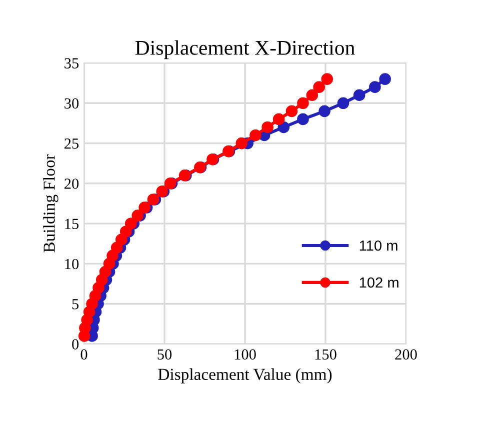 The width and height of the screenshot is (486, 427). Describe the element at coordinates (50, 203) in the screenshot. I see `y-axis-title: Building Floor` at that location.